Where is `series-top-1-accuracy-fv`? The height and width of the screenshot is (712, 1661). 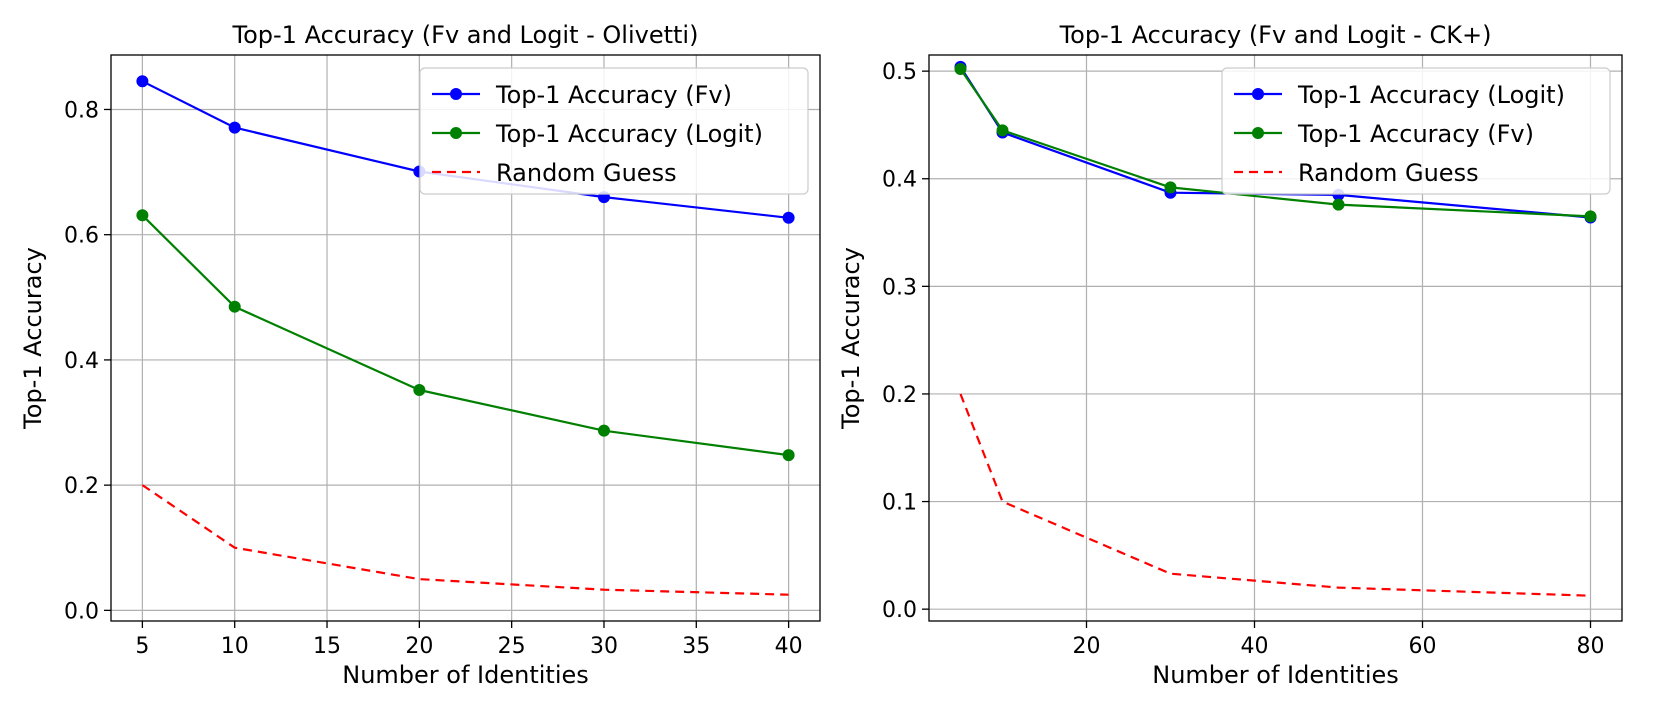
series-top-1-accuracy-fv is located at coordinates (1275, 142).